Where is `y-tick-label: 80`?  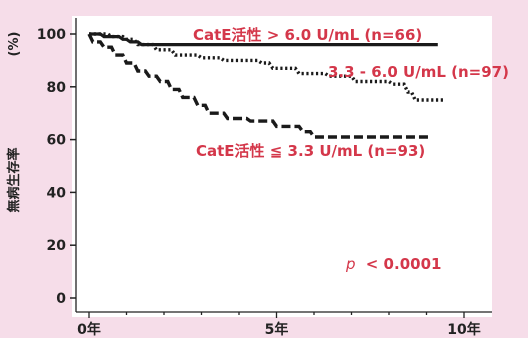
y-tick-label: 80 is located at coordinates (57, 88).